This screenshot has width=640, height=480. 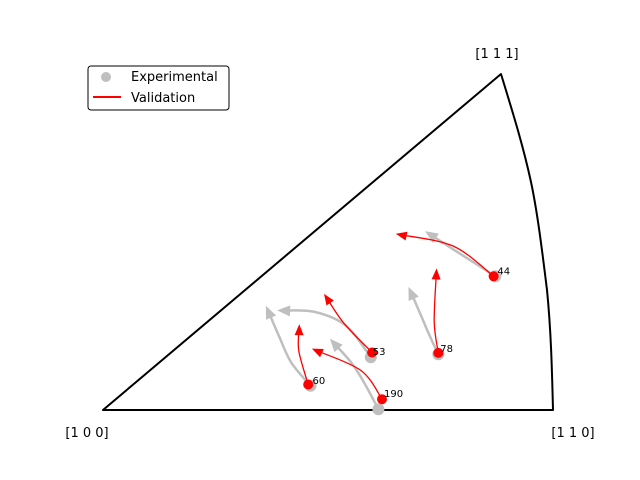 I want to click on legend-validation-label: Validation, so click(x=163, y=98).